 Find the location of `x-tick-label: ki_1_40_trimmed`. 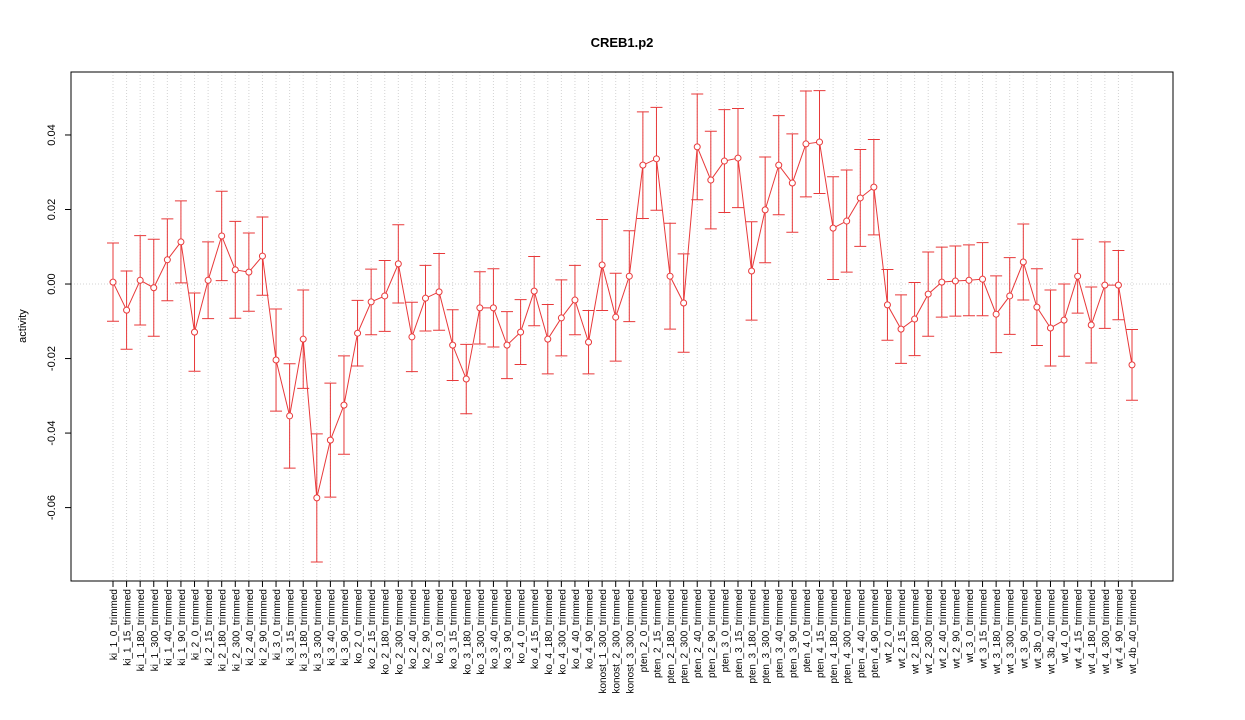

x-tick-label: ki_1_40_trimmed is located at coordinates (168, 627).